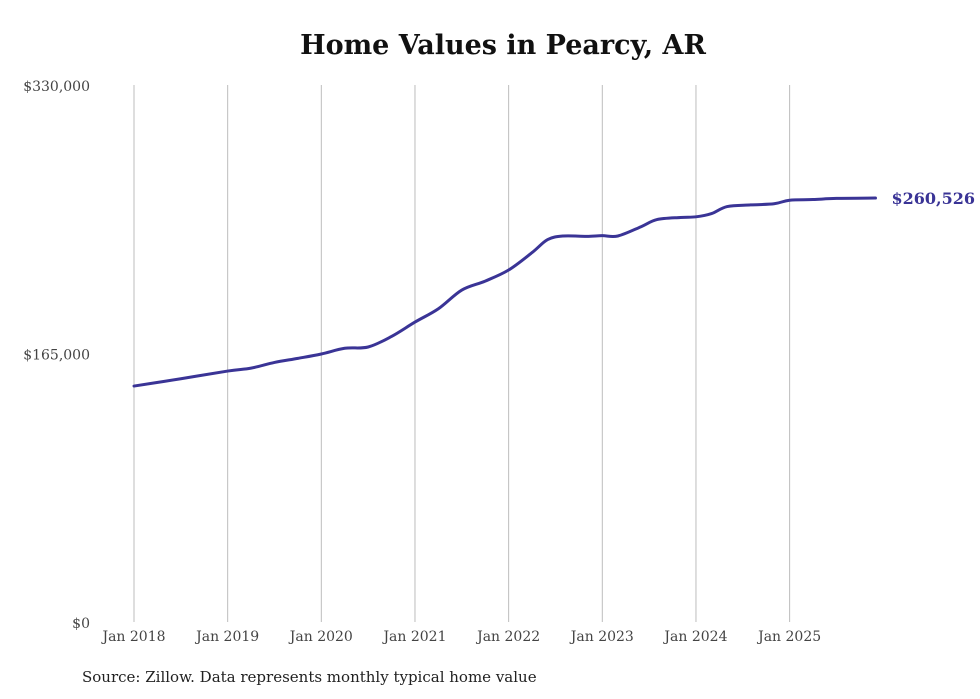 Image resolution: width=980 pixels, height=699 pixels. Describe the element at coordinates (601, 637) in the screenshot. I see `x-tick-label: Jan 2023` at that location.